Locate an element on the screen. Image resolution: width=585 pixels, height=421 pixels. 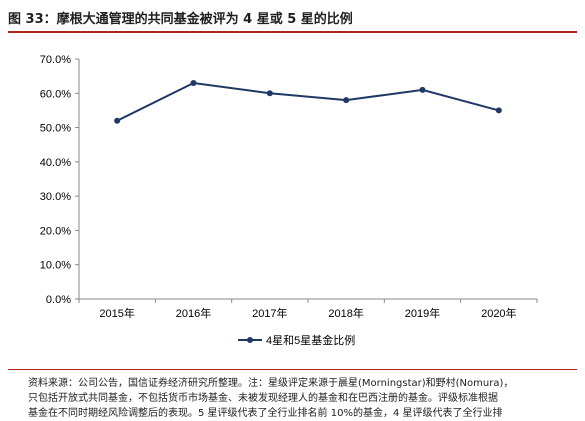
y-tick-label: 70.0% is located at coordinates (55, 60).